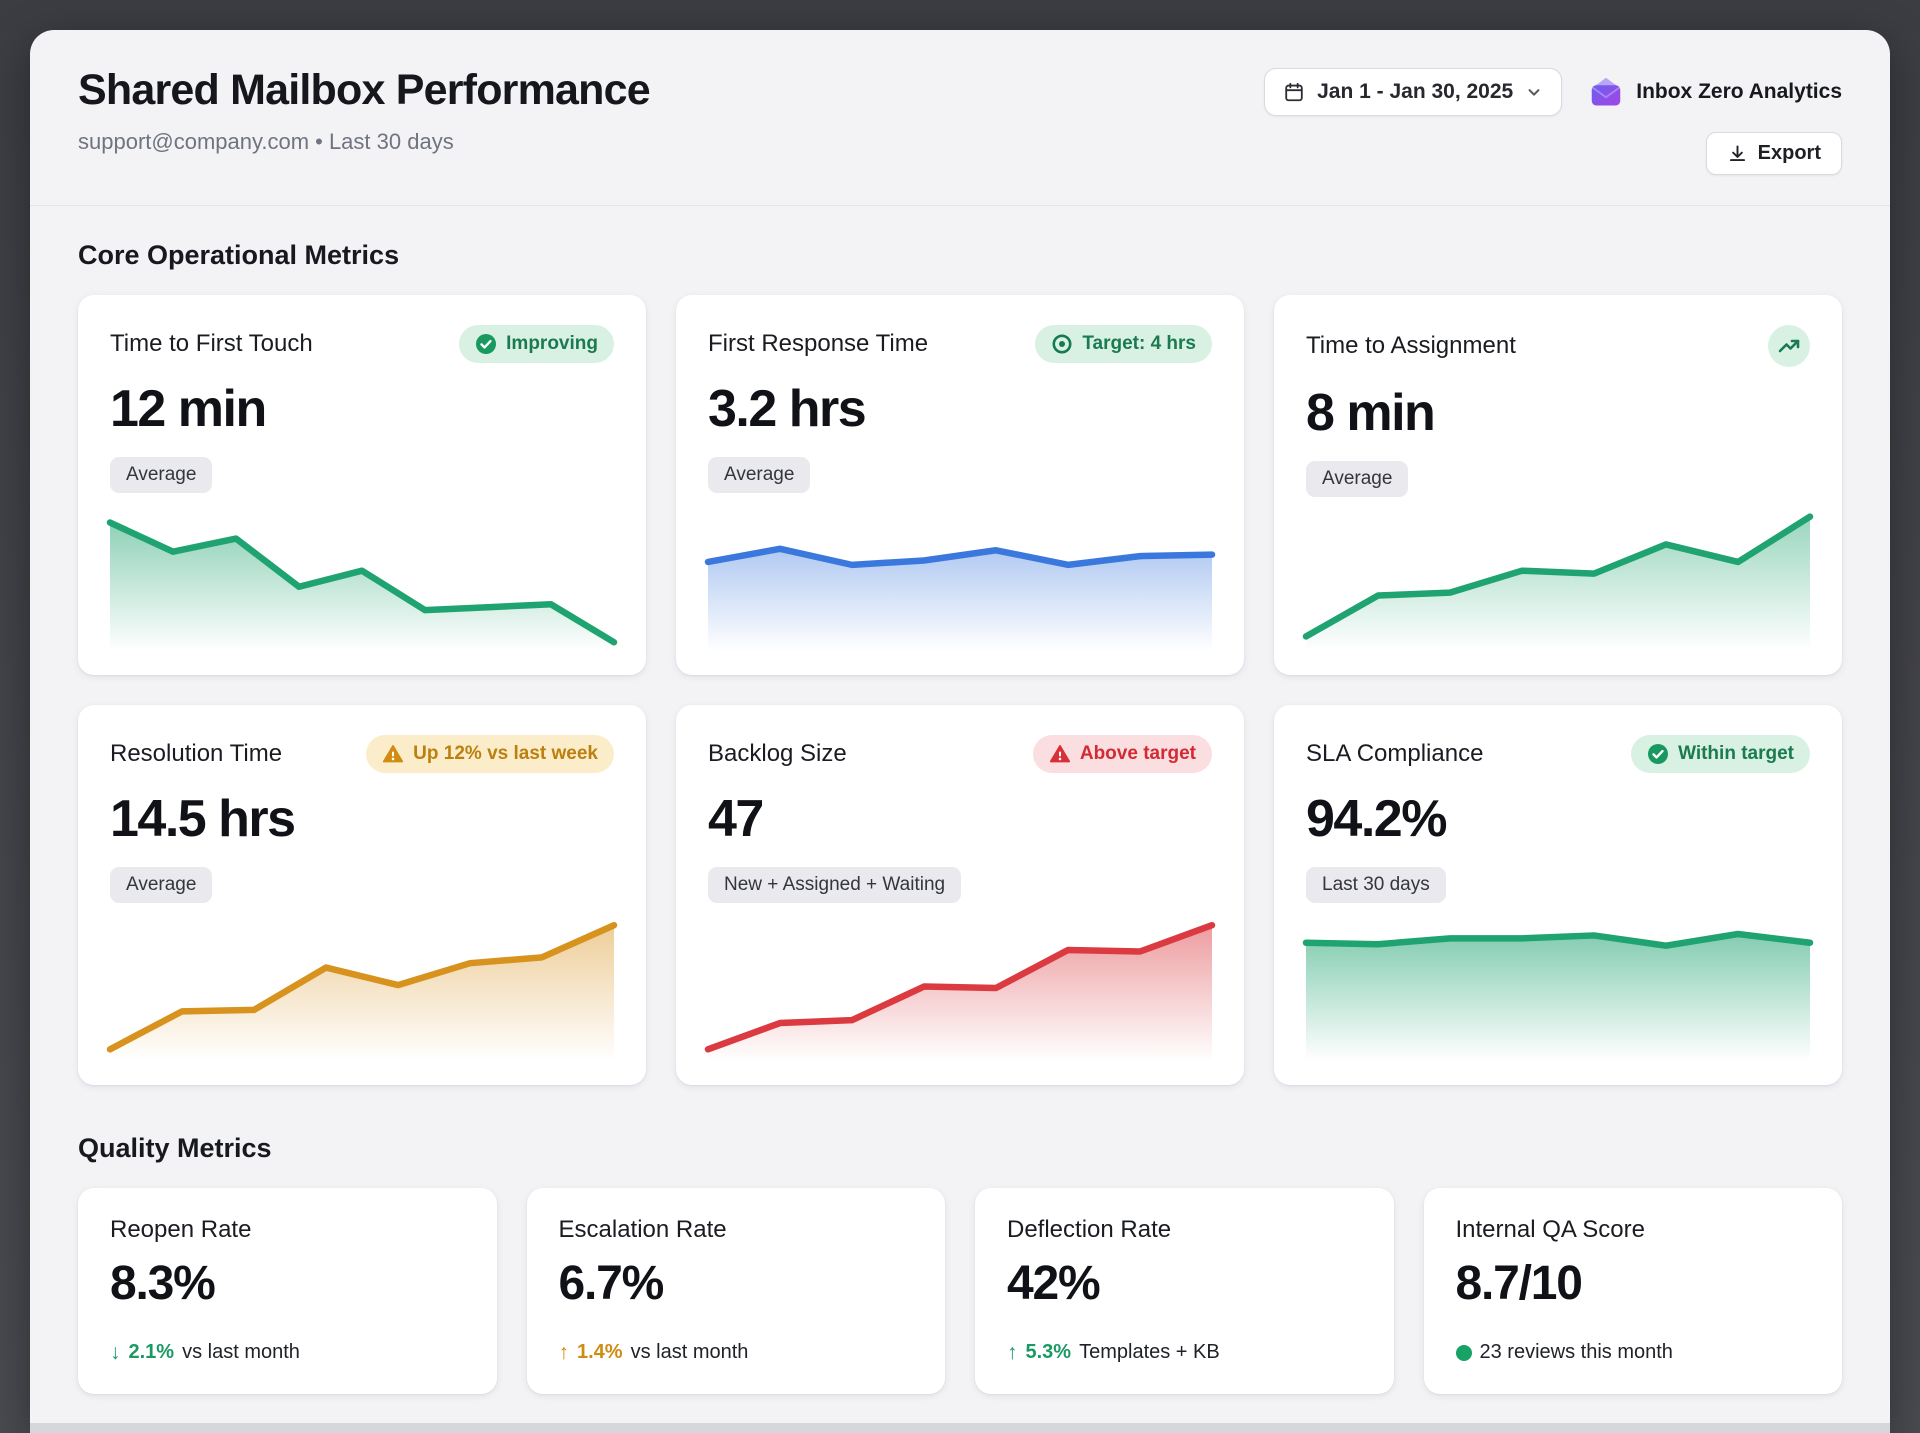  What do you see at coordinates (266, 141) in the screenshot?
I see `mailbox-subtitle: support@company.com • Last 30 days` at bounding box center [266, 141].